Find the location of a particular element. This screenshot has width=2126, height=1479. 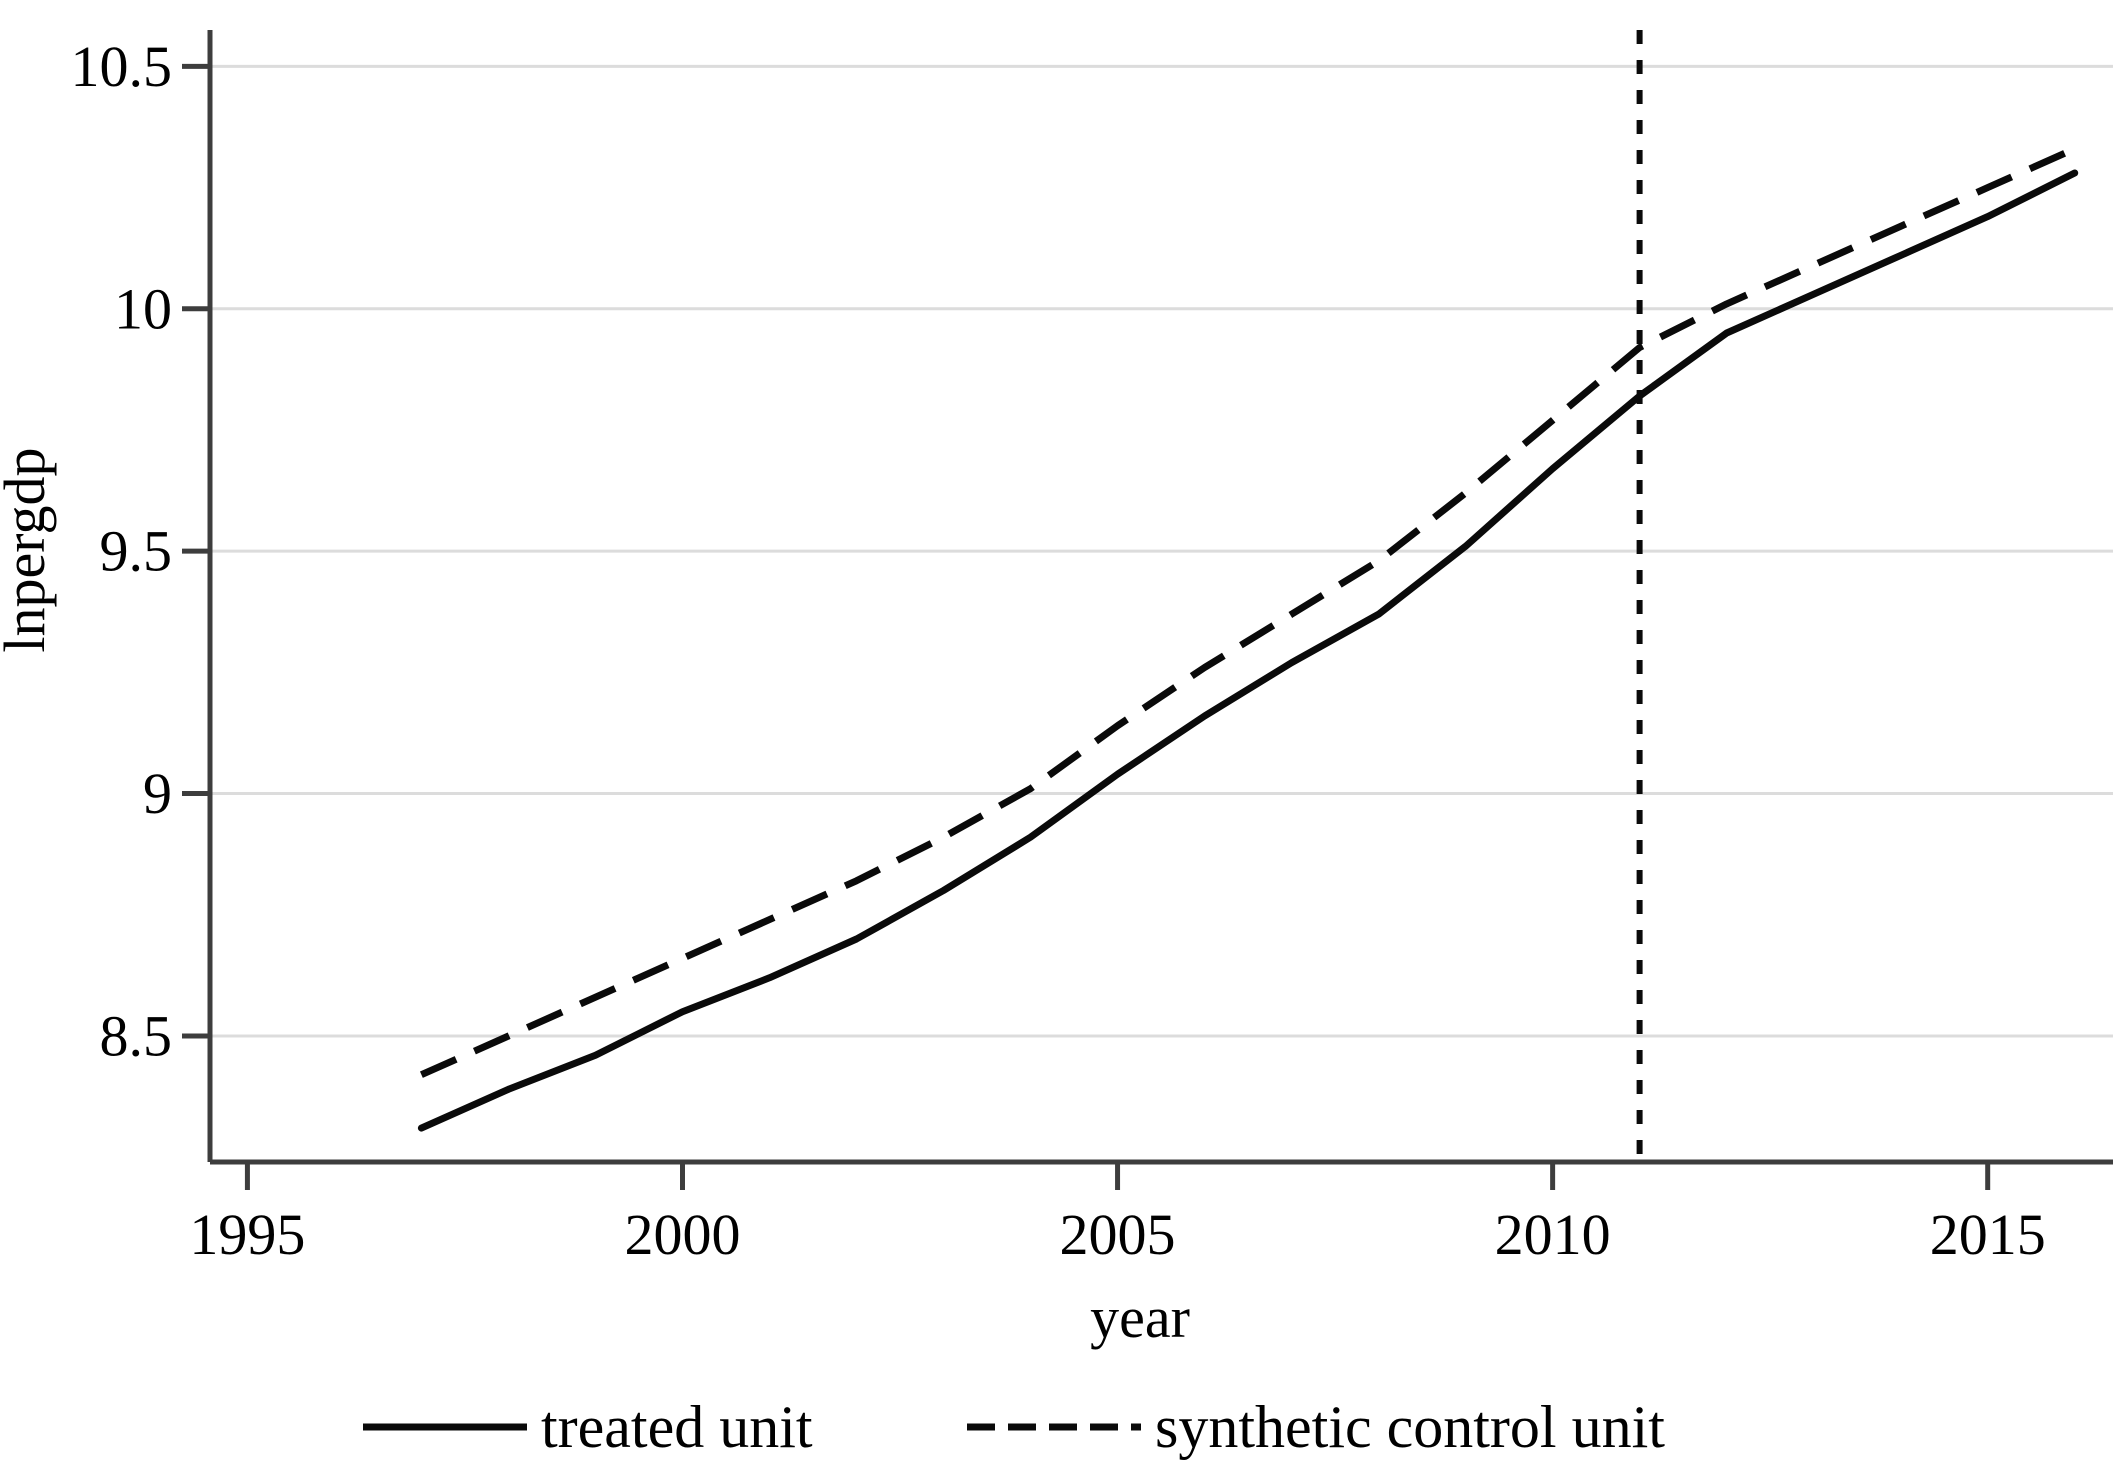

x-tick-label: 2010 is located at coordinates (1553, 1234).